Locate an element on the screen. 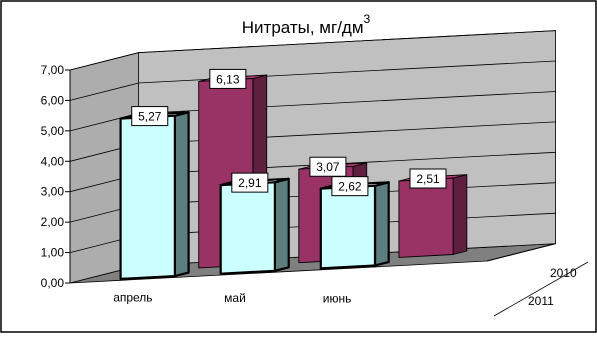 Image resolution: width=597 pixels, height=338 pixels. series-axis: 2010 2011 is located at coordinates (537, 280).